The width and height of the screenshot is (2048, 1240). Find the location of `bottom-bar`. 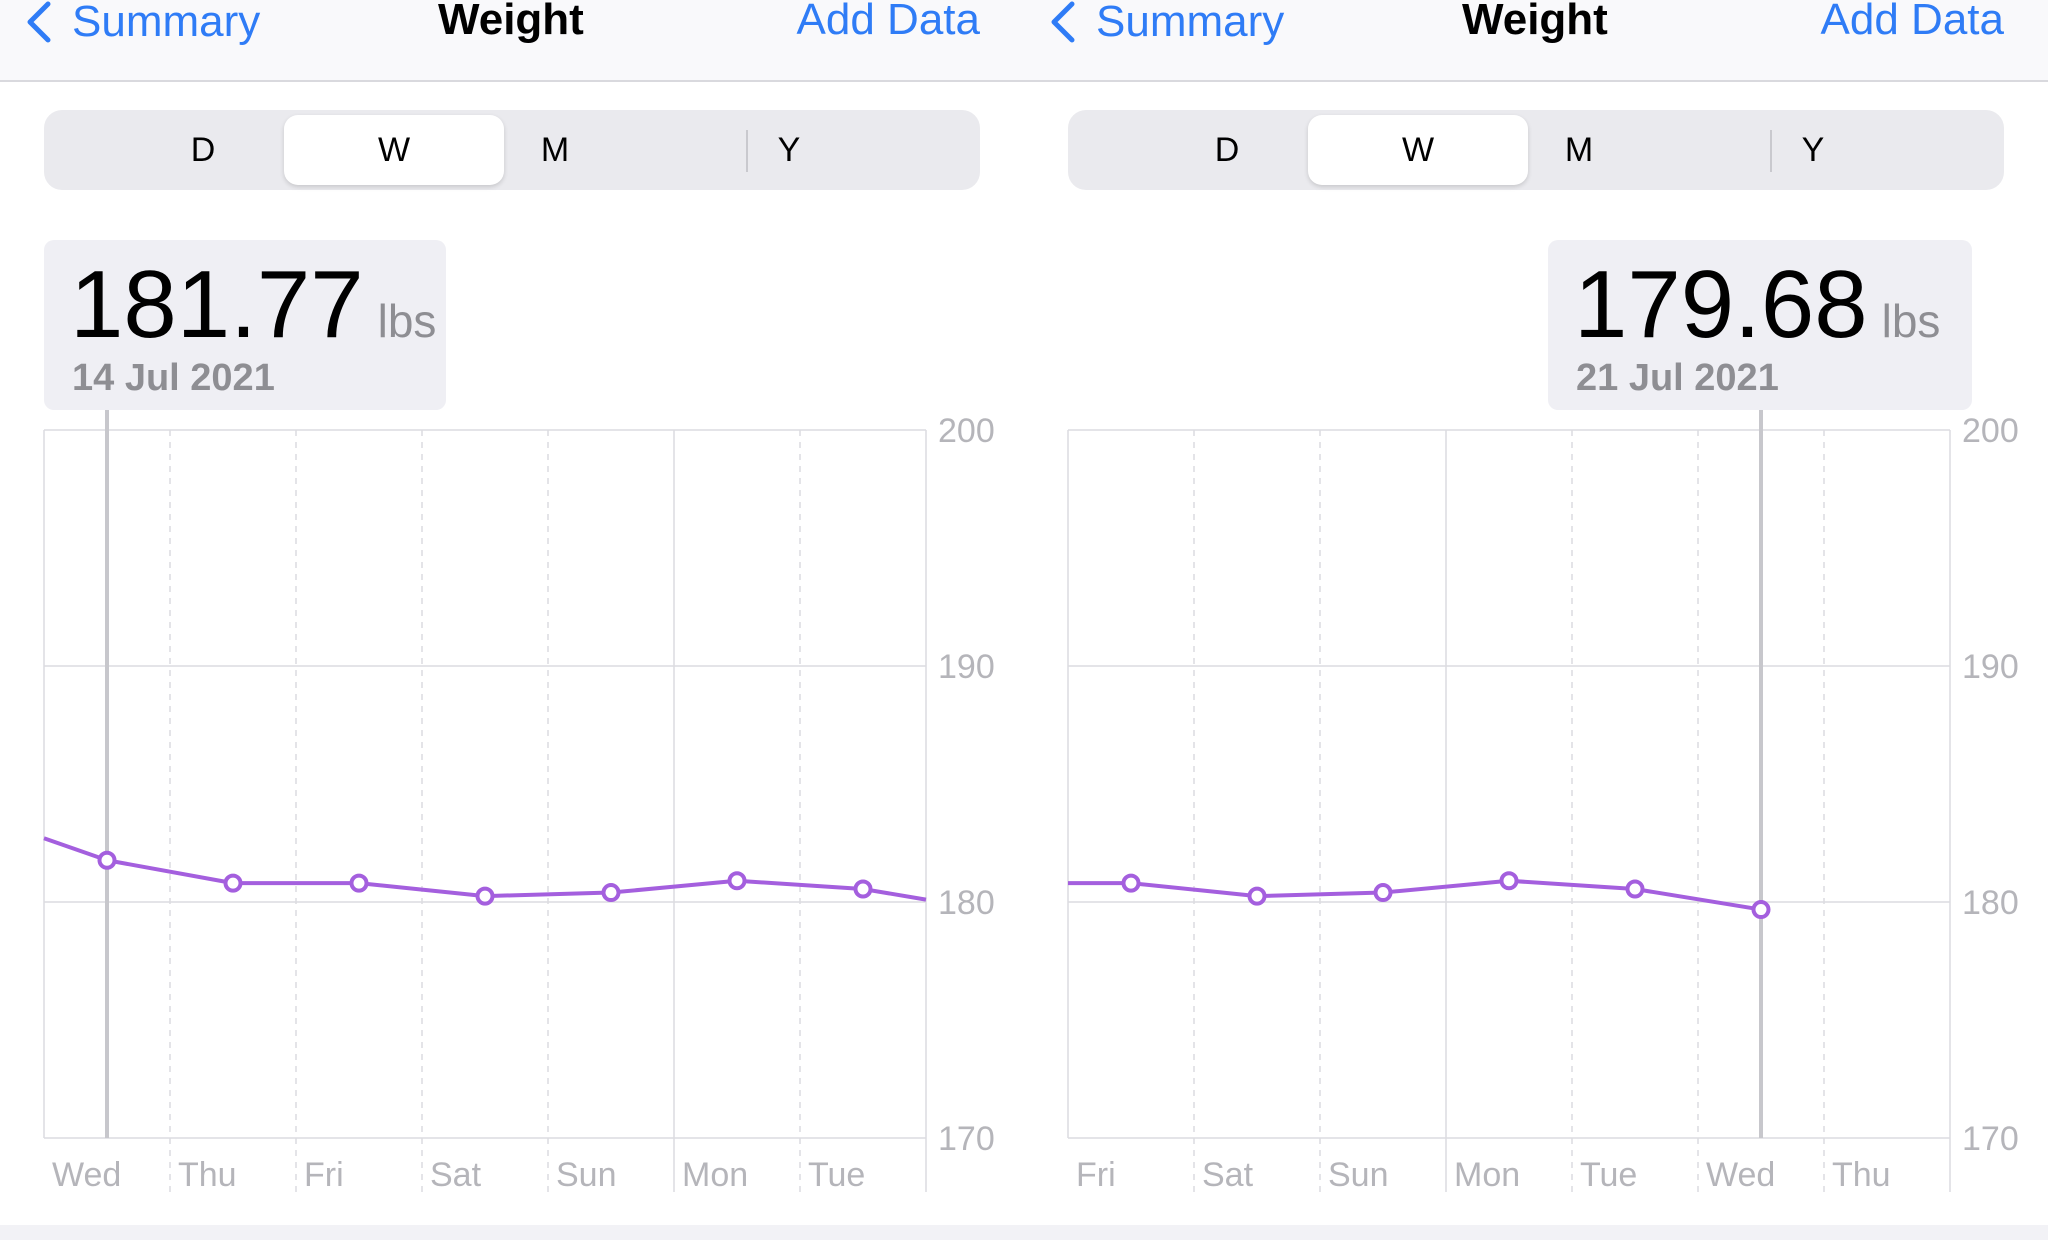

bottom-bar is located at coordinates (1024, 1232).